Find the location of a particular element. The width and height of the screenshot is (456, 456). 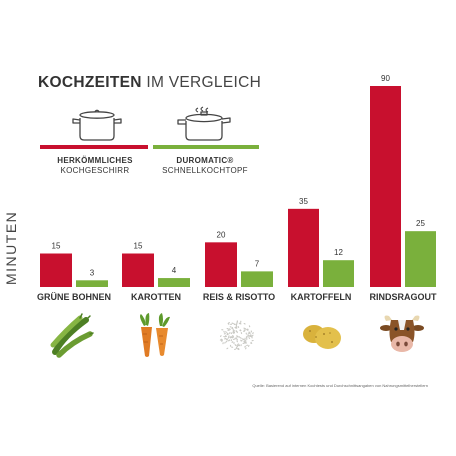

category-label: RINDSRAGOUT is located at coordinates (404, 297).